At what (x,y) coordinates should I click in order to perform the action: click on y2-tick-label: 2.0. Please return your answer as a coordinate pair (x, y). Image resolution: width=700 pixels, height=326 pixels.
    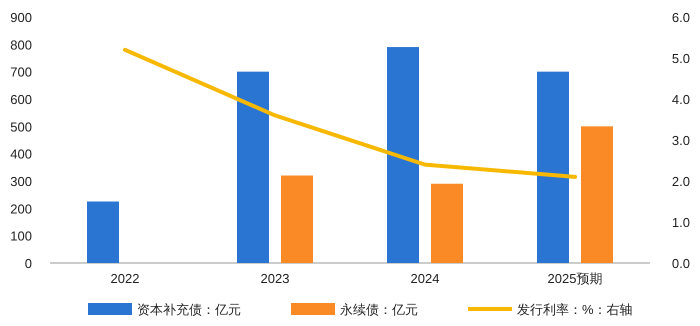
    Looking at the image, I should click on (681, 181).